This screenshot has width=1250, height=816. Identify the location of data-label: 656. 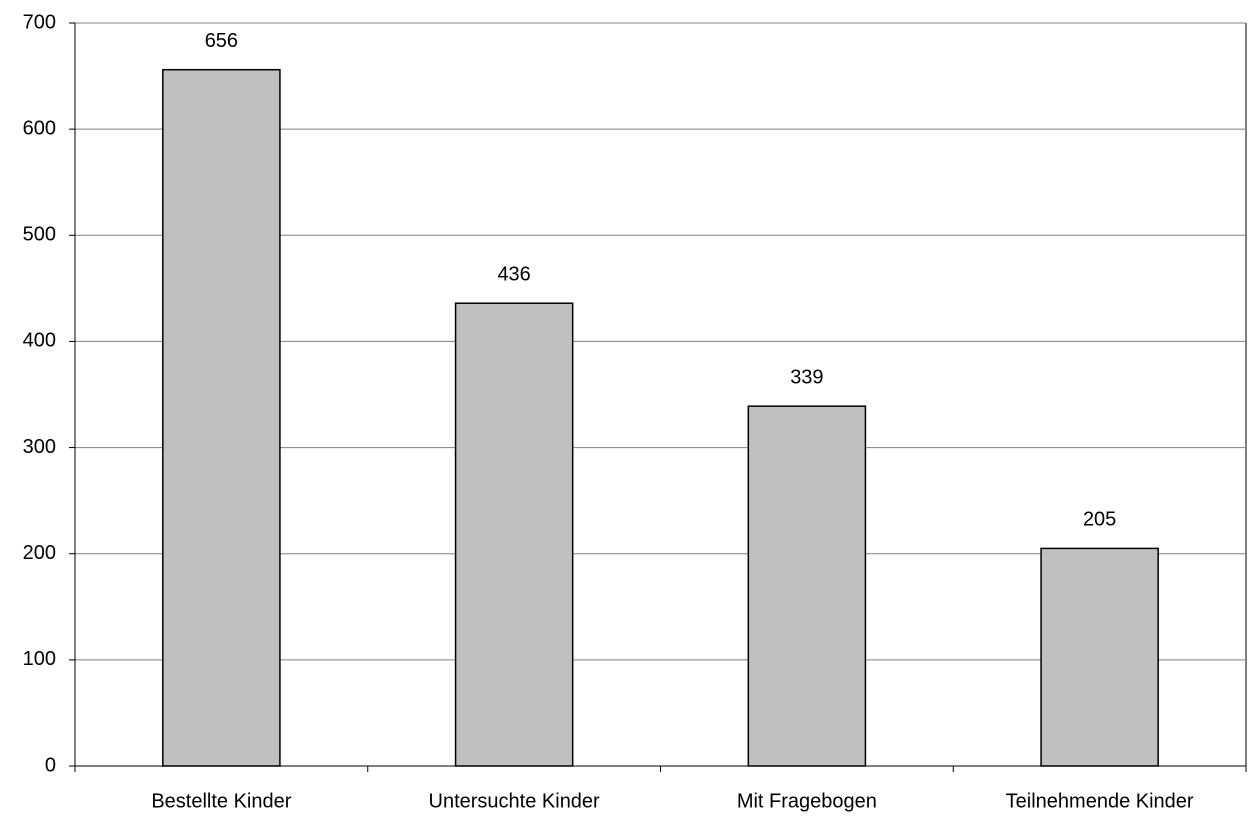
(221, 41).